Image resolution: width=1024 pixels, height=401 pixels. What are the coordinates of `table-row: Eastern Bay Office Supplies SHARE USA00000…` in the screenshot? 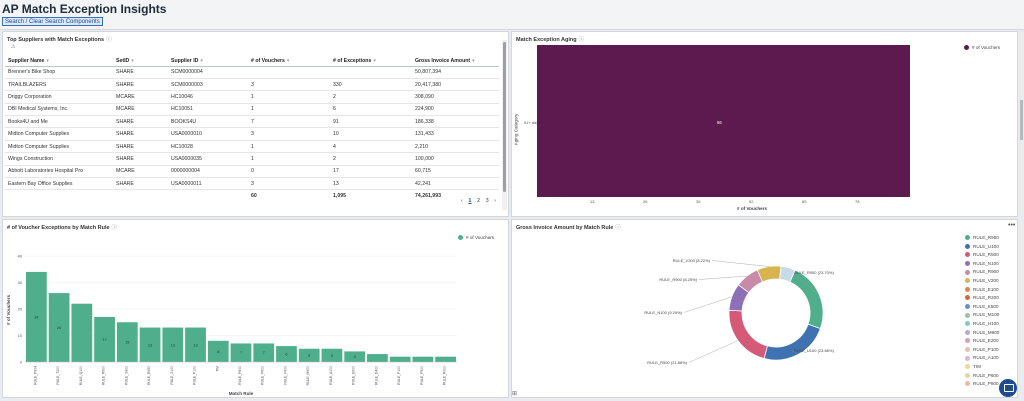 It's located at (252, 184).